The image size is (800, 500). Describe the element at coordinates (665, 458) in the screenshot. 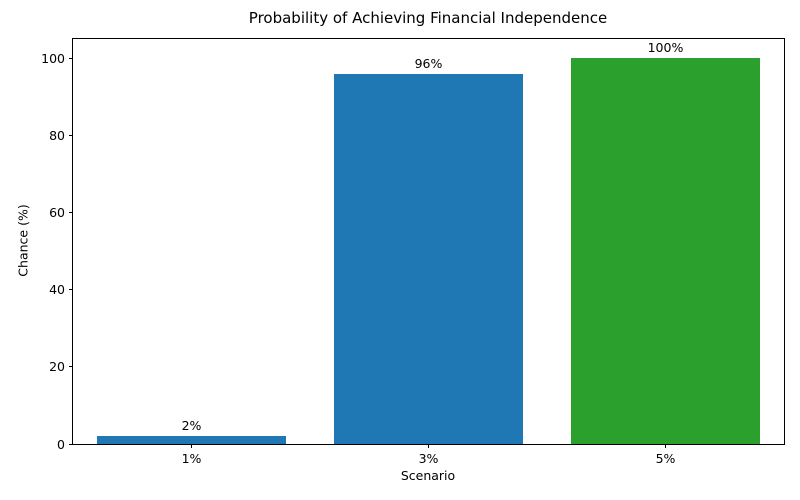

I see `x-axis-tick-label: 5%` at that location.